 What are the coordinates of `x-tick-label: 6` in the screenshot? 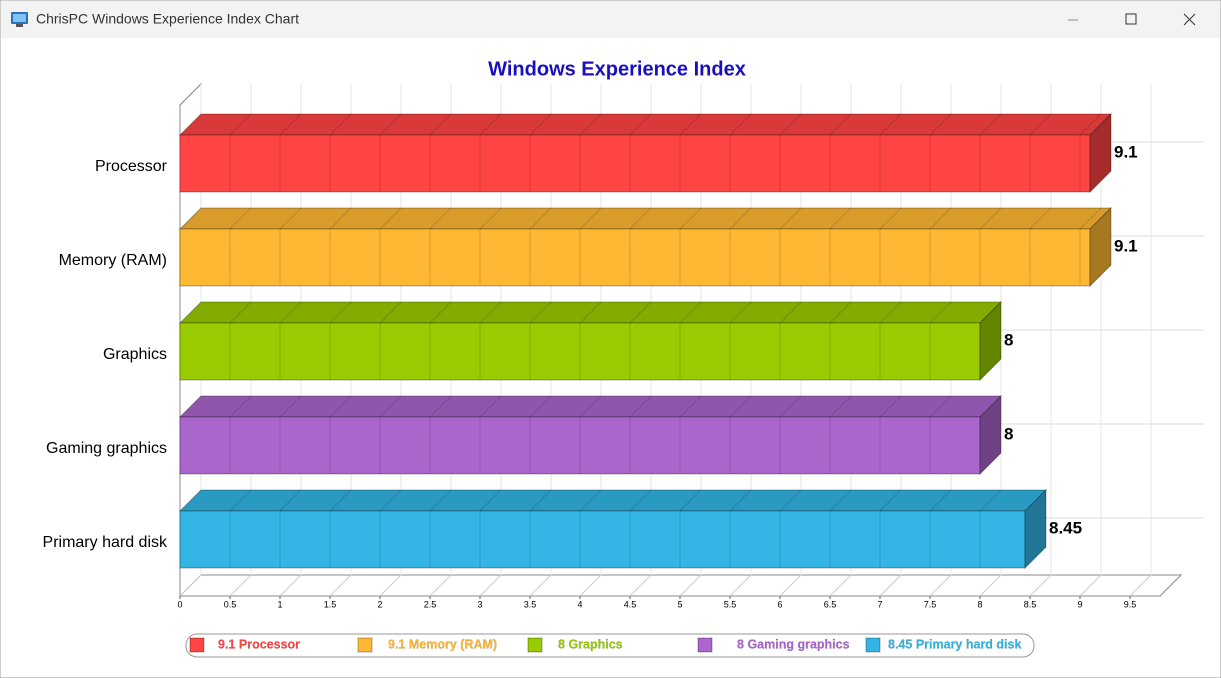 It's located at (779, 604).